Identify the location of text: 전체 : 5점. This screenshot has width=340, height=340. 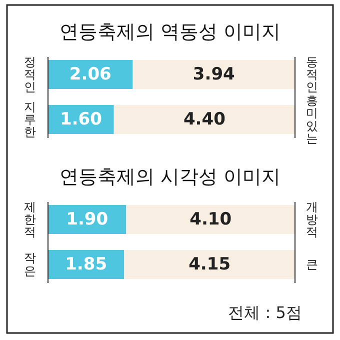
(265, 312).